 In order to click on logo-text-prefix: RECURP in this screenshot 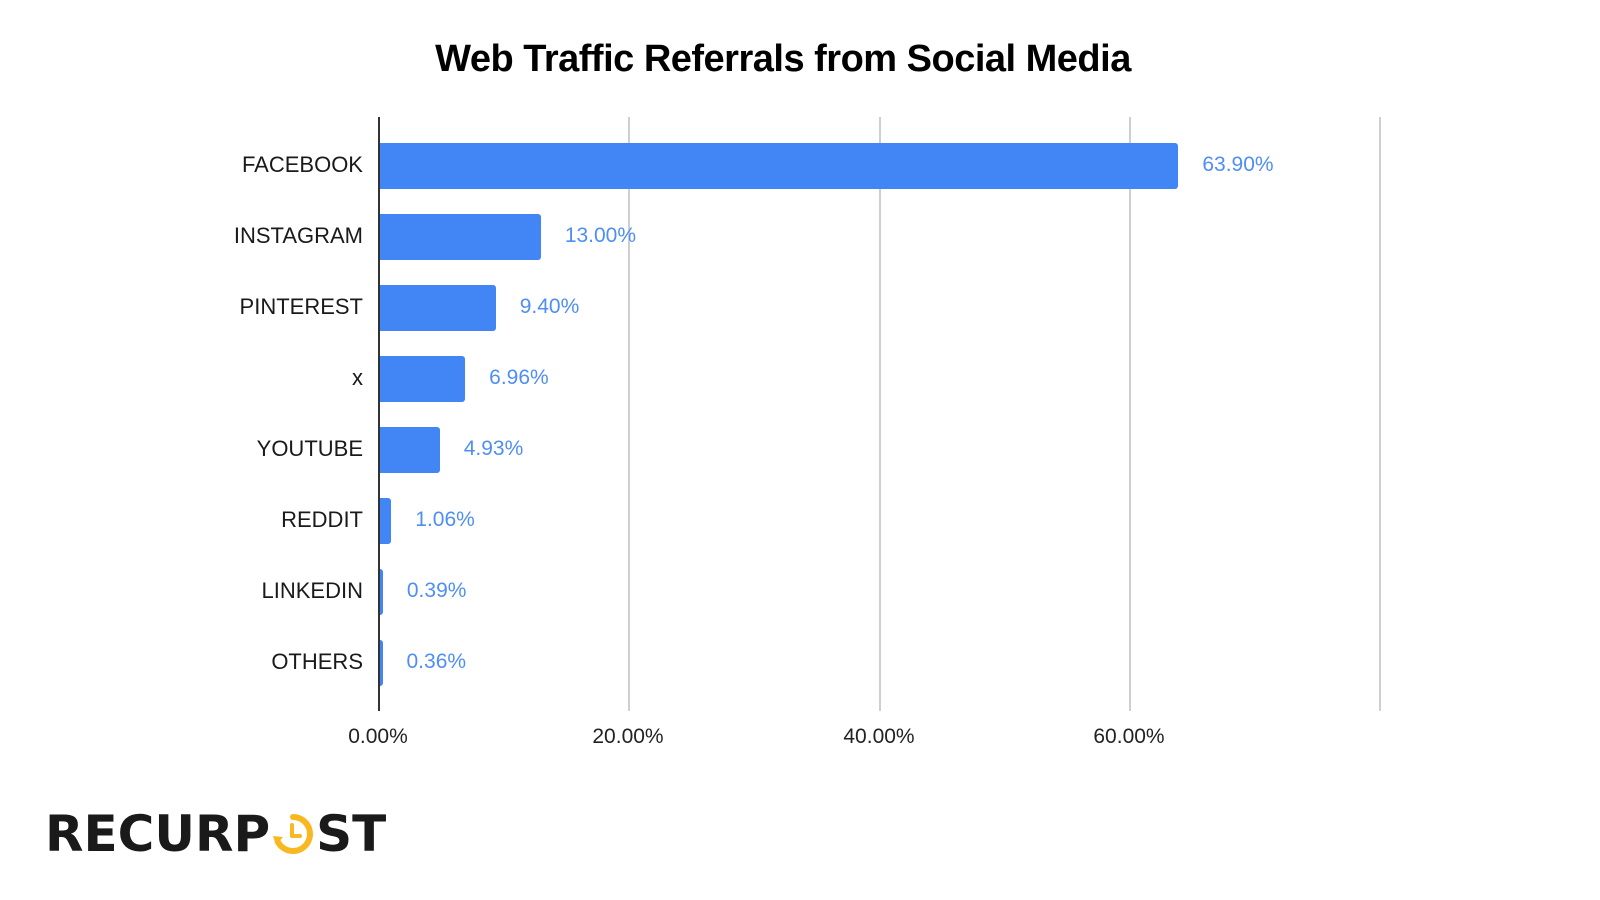, I will do `click(158, 834)`.